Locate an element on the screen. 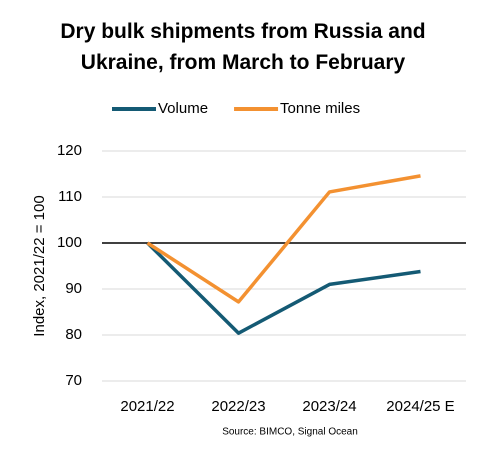 The width and height of the screenshot is (486, 464). y-tick-label: 90 is located at coordinates (73, 288).